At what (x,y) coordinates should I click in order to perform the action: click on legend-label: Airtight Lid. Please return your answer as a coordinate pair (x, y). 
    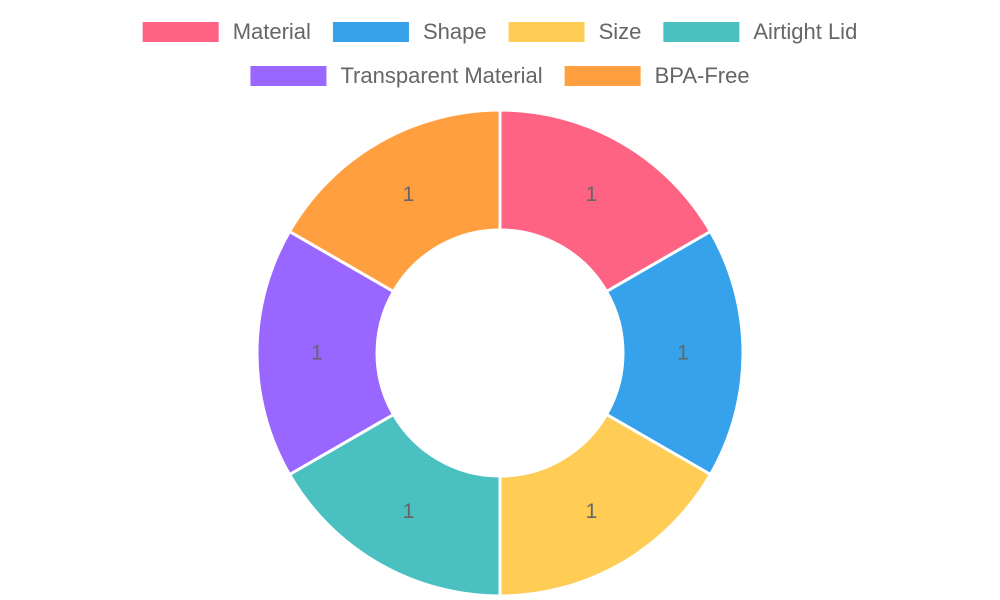
    Looking at the image, I should click on (805, 31).